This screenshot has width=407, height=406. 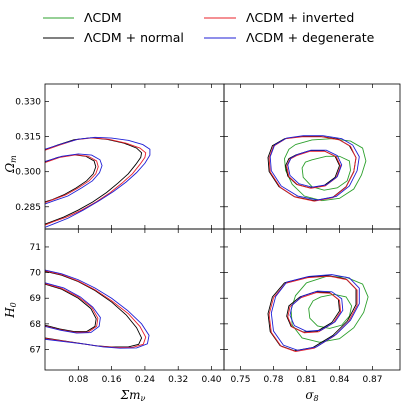 What do you see at coordinates (10, 164) in the screenshot?
I see `y-axis-label-omega-m: Ωm` at bounding box center [10, 164].